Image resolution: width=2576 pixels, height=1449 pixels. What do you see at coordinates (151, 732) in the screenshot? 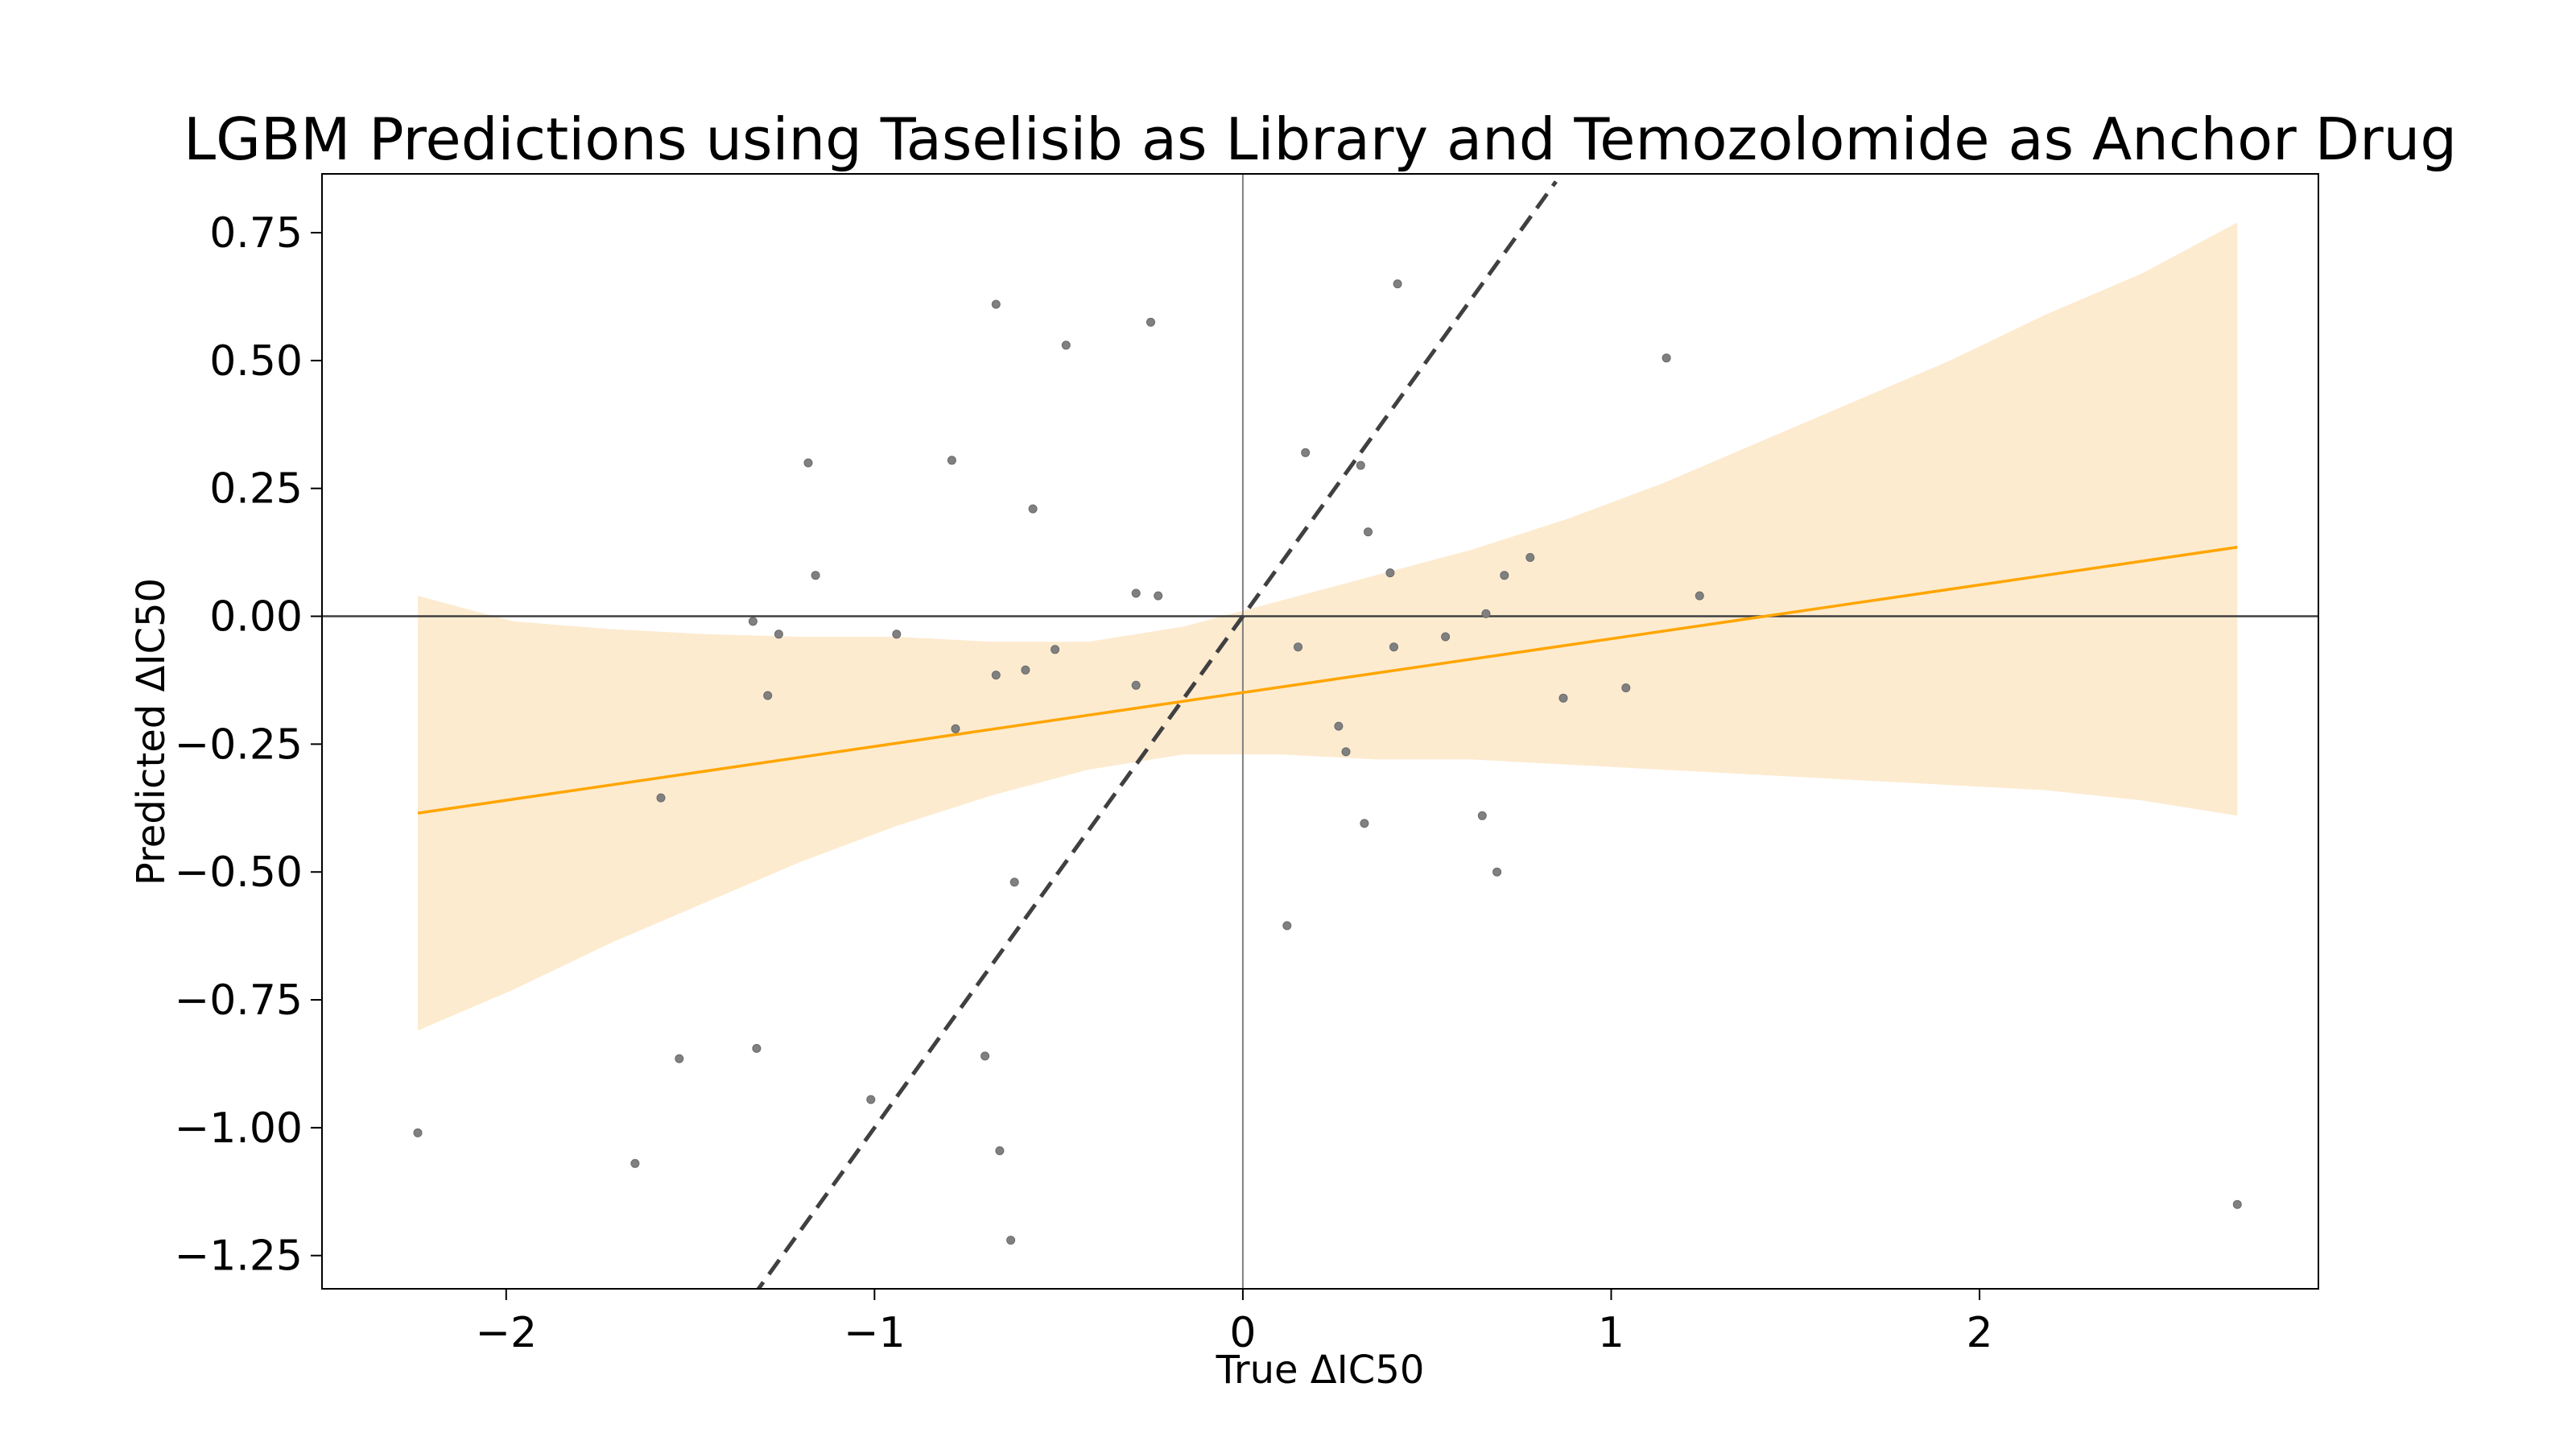
I see `y-axis-label: Predicted ΔIC50` at bounding box center [151, 732].